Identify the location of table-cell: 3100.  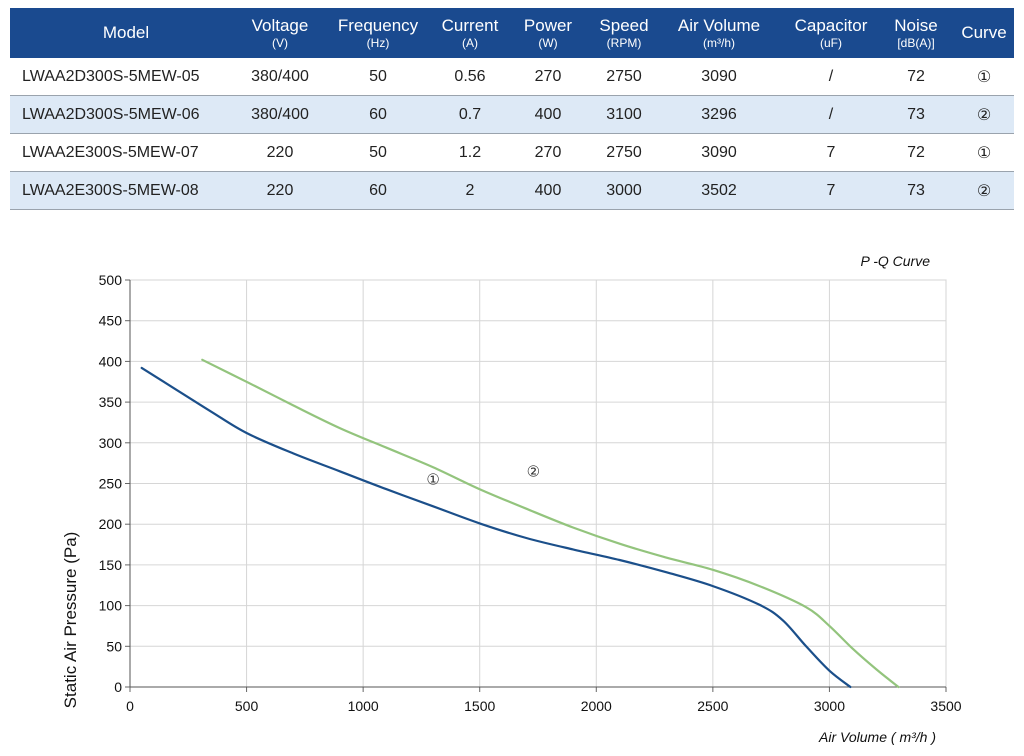
(624, 114).